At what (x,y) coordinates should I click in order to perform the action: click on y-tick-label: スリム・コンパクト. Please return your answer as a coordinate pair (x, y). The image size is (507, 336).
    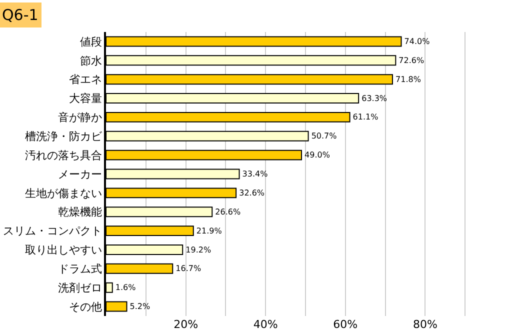
    Looking at the image, I should click on (52, 231).